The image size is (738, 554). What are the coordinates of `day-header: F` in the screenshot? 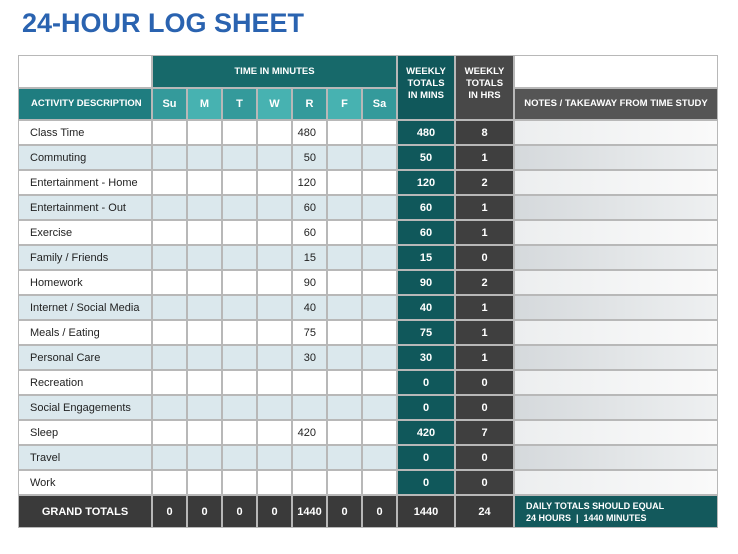 It's located at (344, 104).